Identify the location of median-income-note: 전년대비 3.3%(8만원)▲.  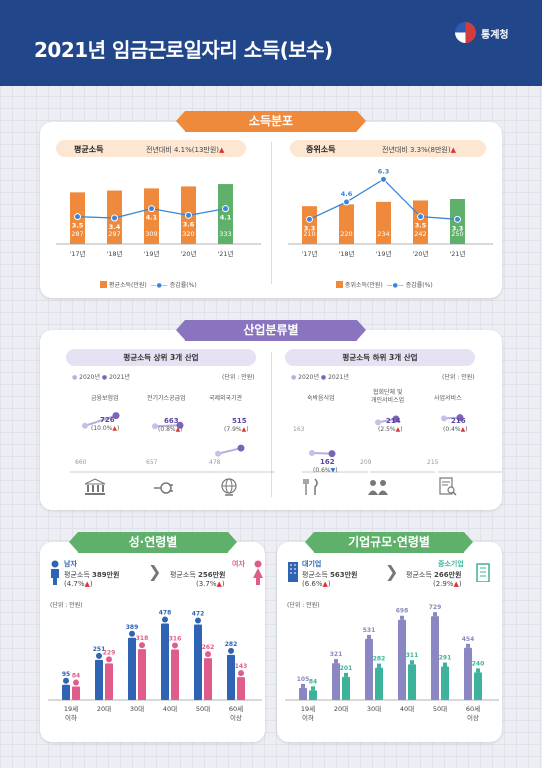
(419, 150).